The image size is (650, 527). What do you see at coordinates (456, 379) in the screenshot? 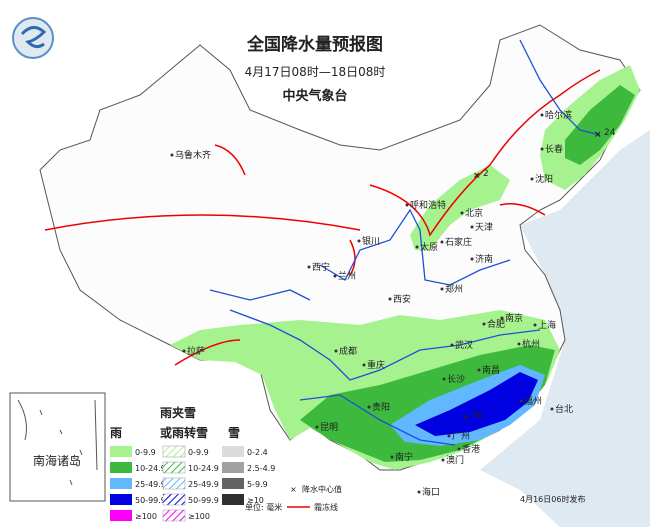
I see `city-label: 长沙` at bounding box center [456, 379].